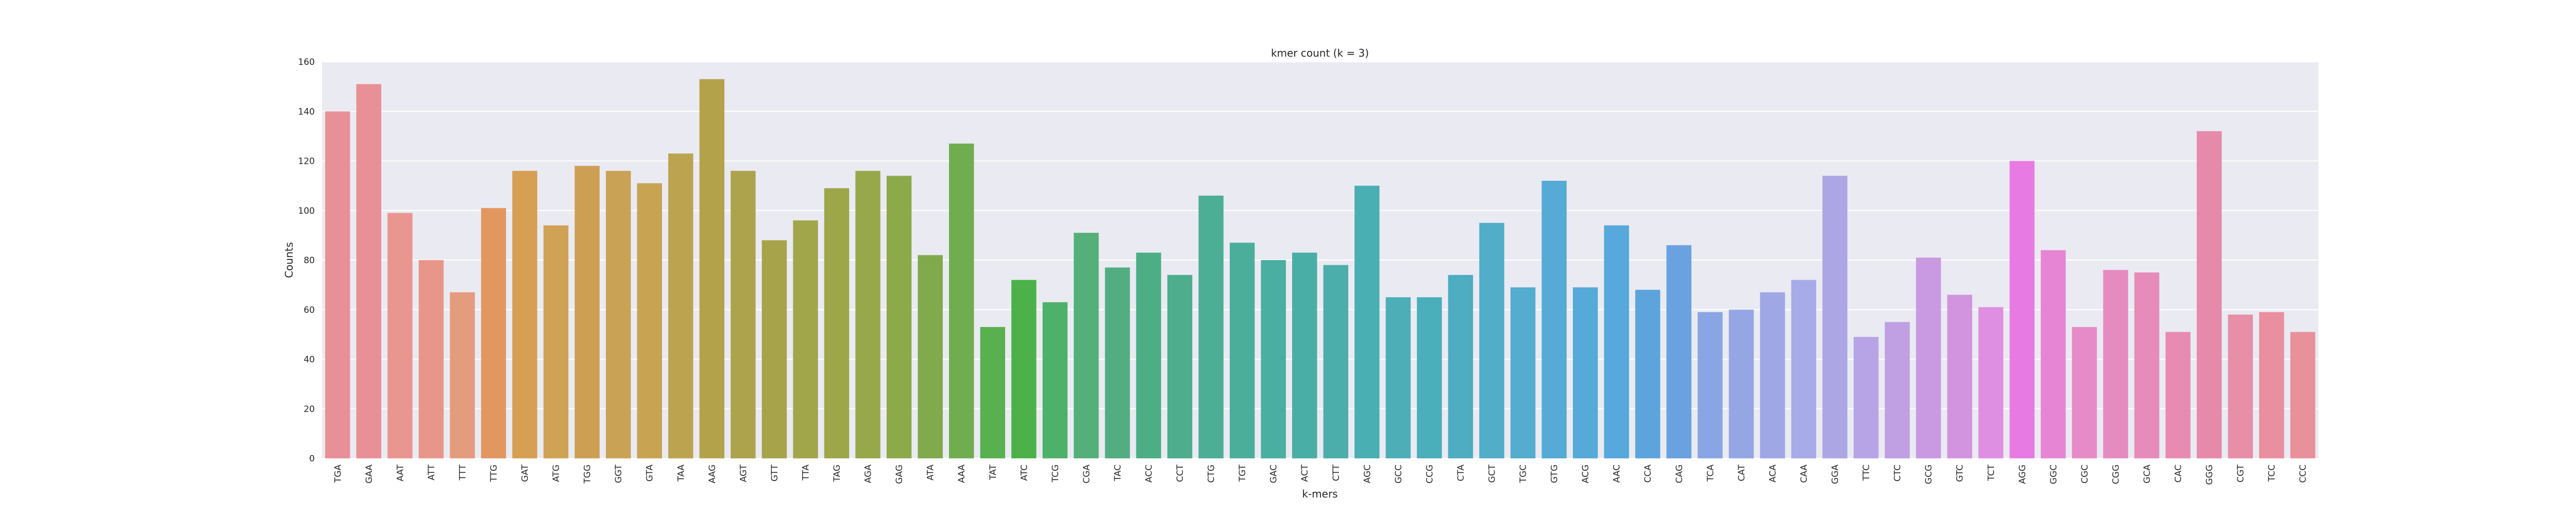 The height and width of the screenshot is (515, 2576). Describe the element at coordinates (774, 349) in the screenshot. I see `bar-gtt` at that location.